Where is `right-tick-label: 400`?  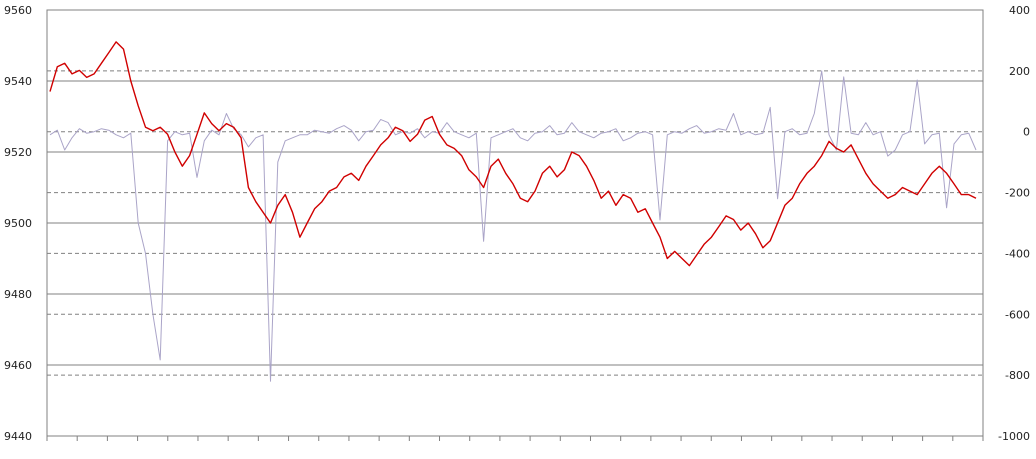 right-tick-label: 400 is located at coordinates (1019, 10).